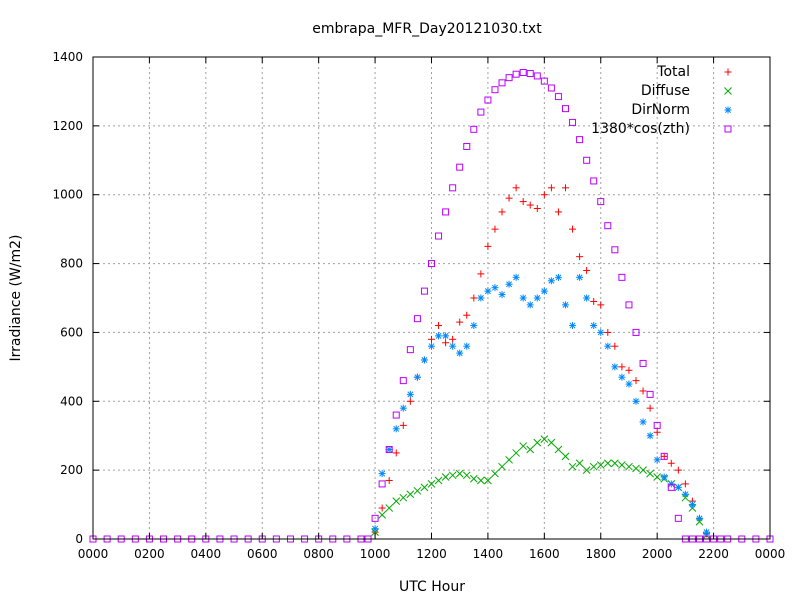 Image resolution: width=800 pixels, height=600 pixels. Describe the element at coordinates (432, 587) in the screenshot. I see `x-axis-label: UTC Hour` at that location.